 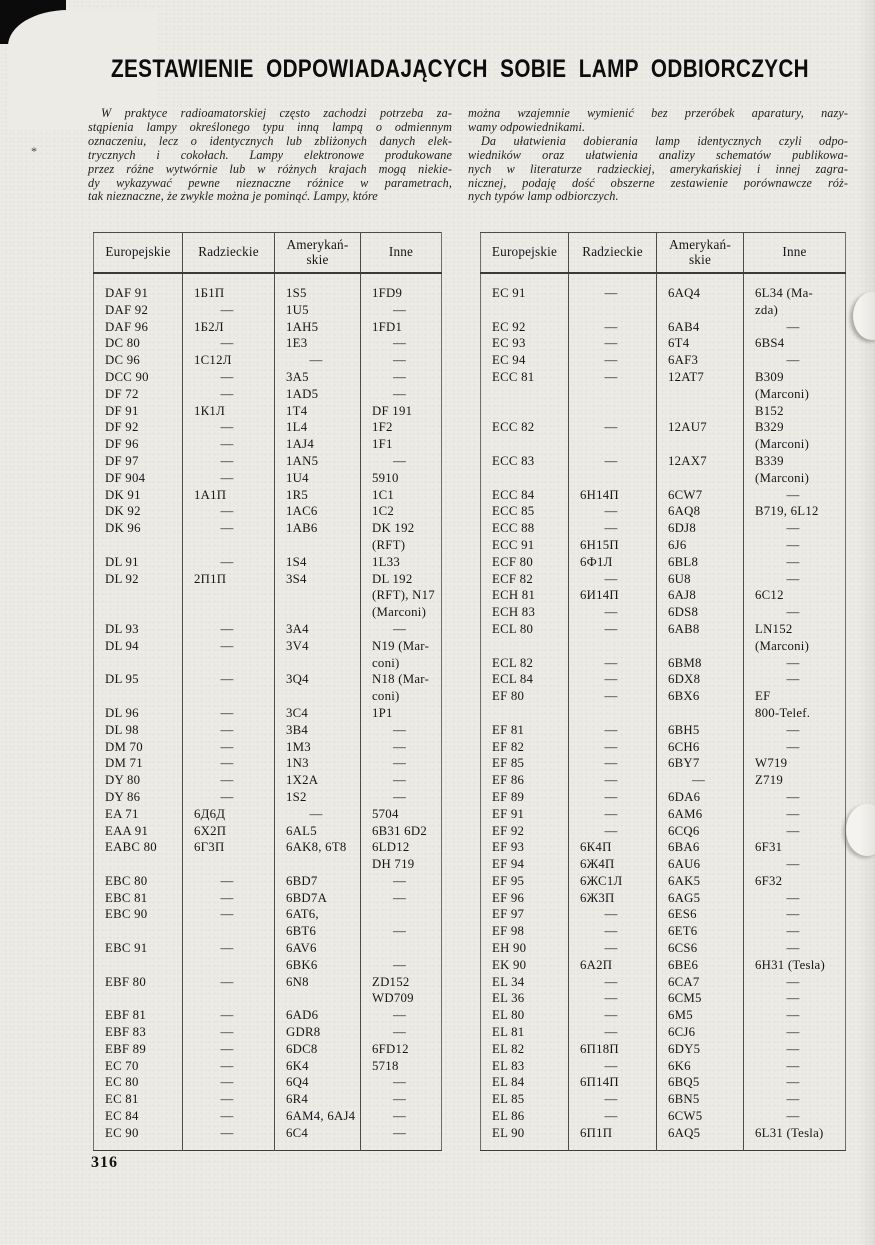 What do you see at coordinates (513, 376) in the screenshot?
I see `cell: ECC 81` at bounding box center [513, 376].